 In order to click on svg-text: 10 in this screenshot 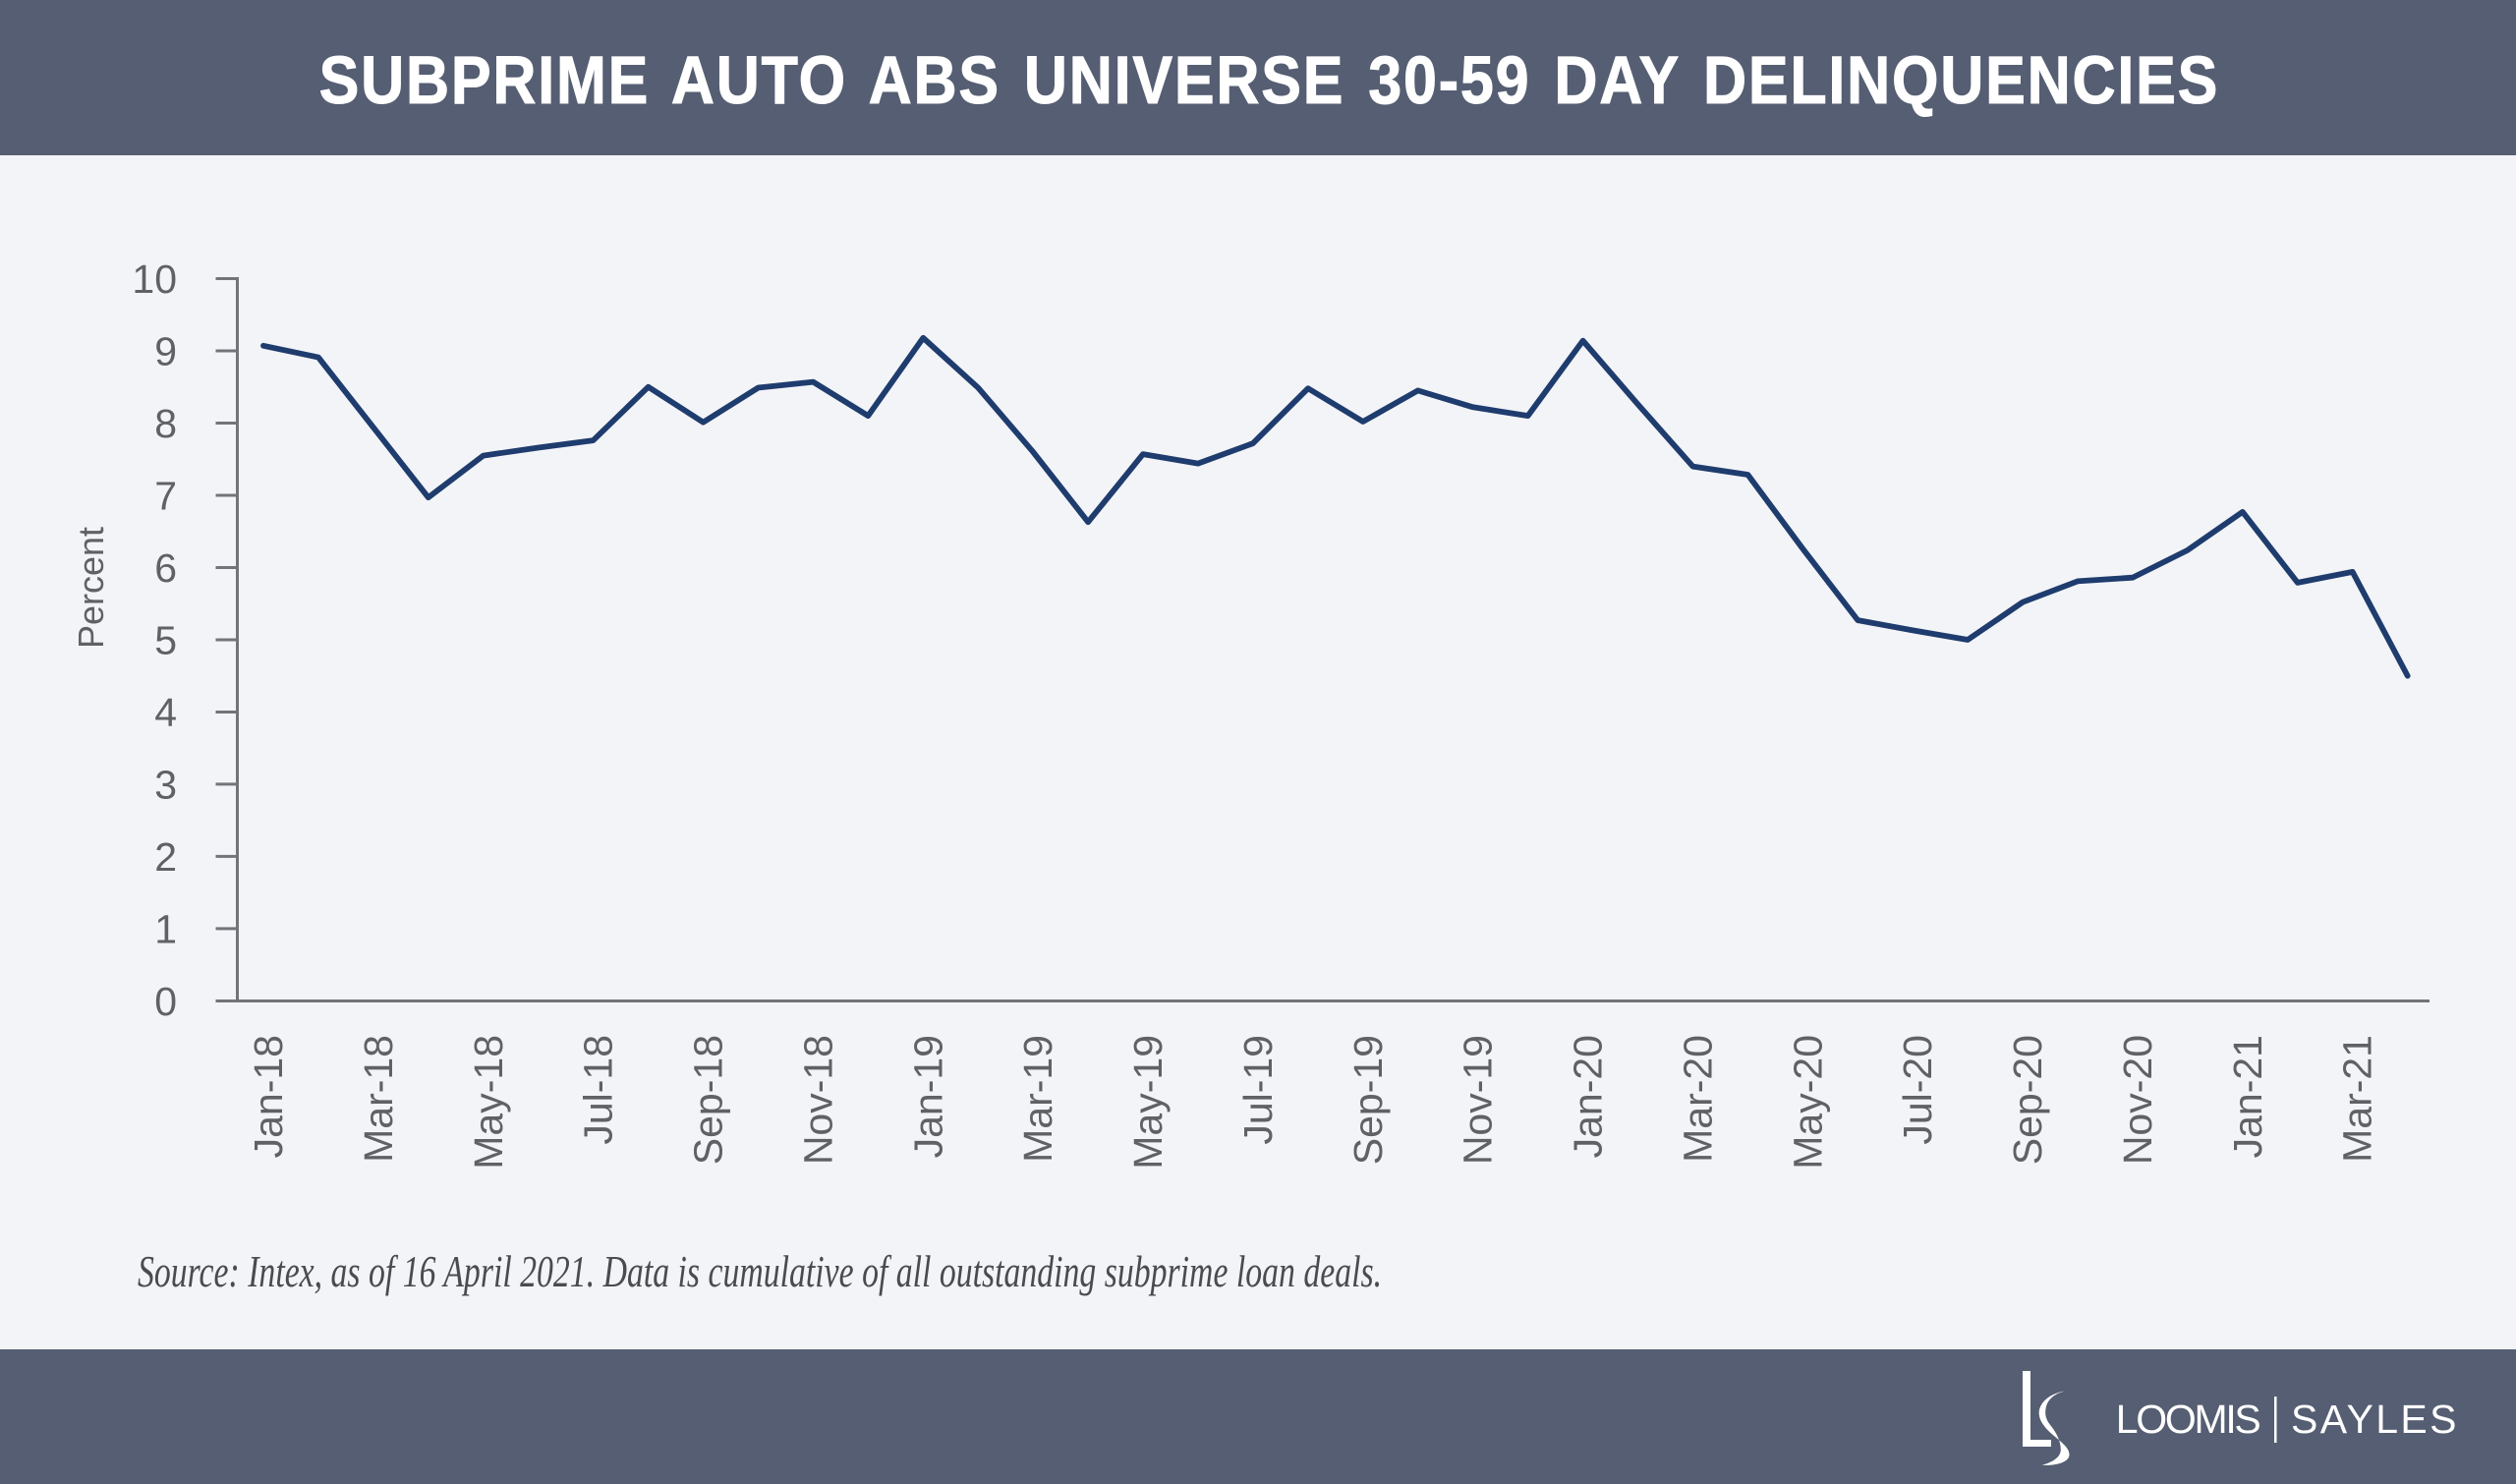, I will do `click(154, 279)`.